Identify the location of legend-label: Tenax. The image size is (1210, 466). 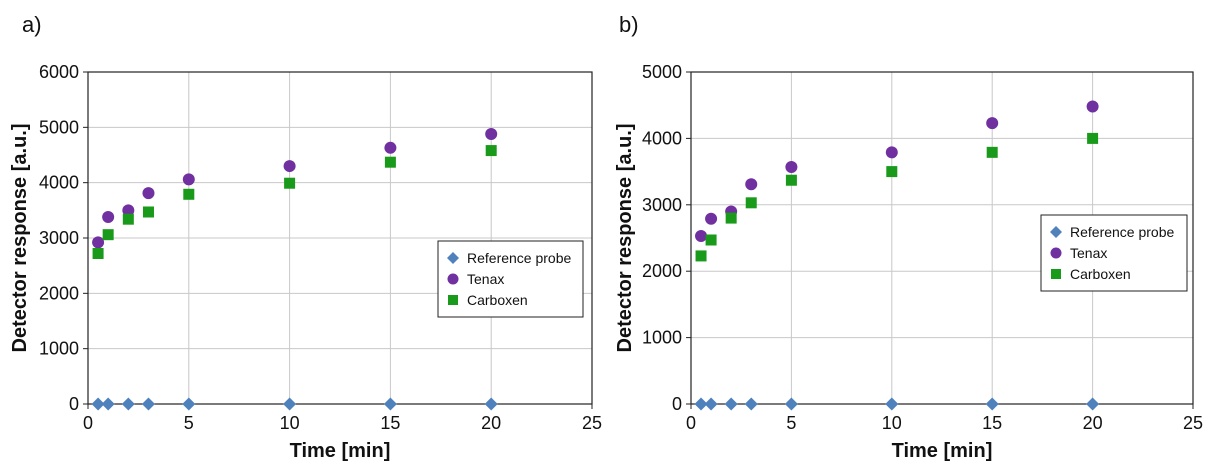
(1088, 253).